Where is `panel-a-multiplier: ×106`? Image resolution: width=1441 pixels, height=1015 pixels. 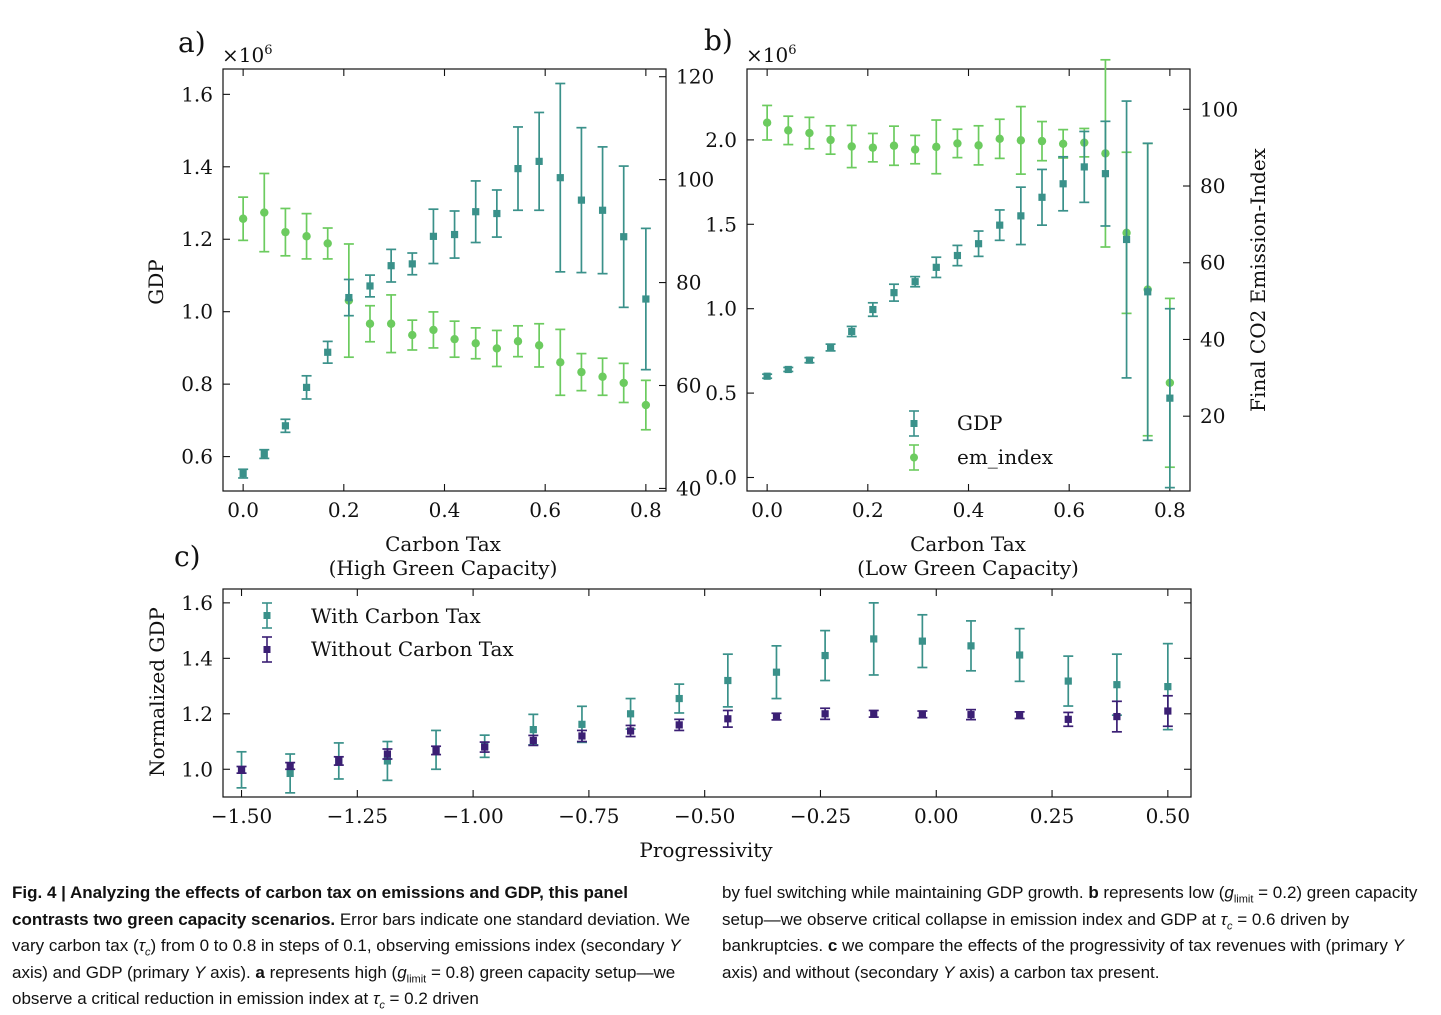
panel-a-multiplier: ×106 is located at coordinates (247, 55).